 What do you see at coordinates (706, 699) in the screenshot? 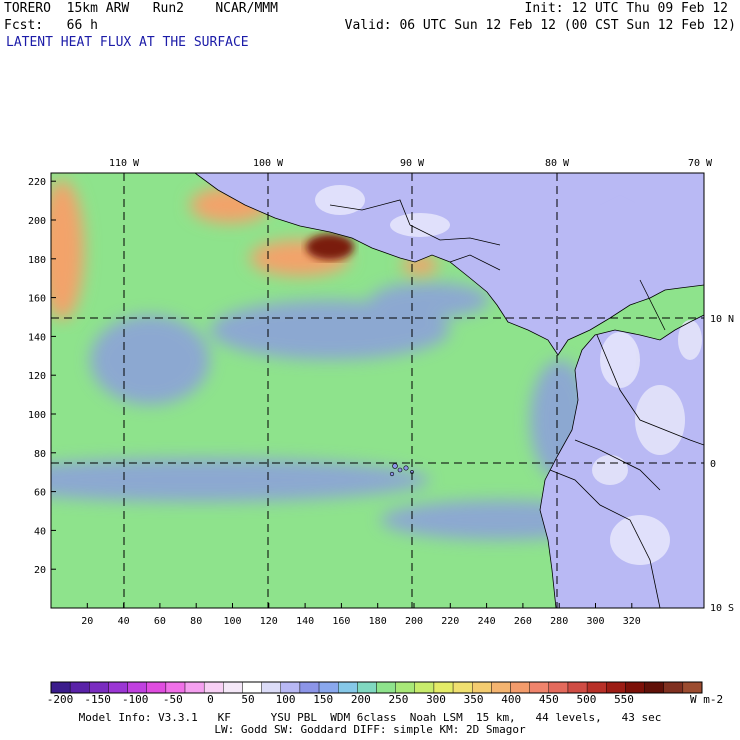
I see `colorbar-unit: W m-2` at bounding box center [706, 699].